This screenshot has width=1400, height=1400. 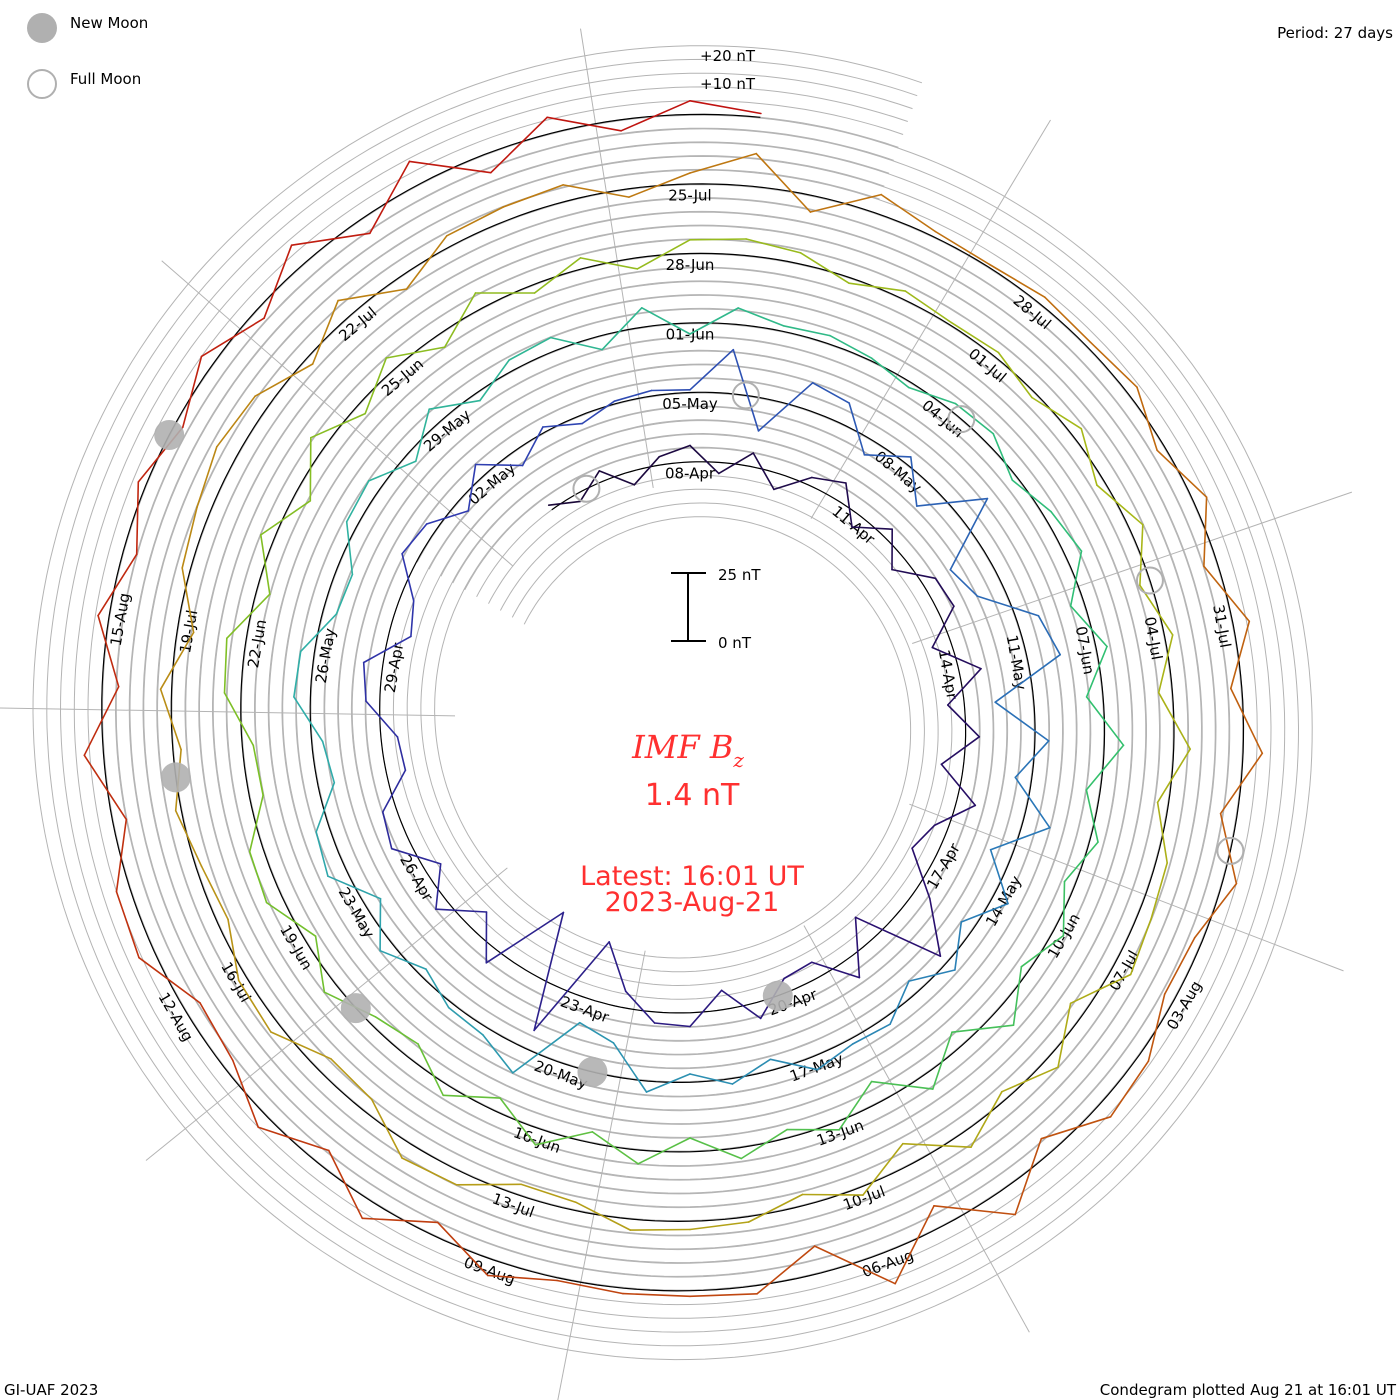 I want to click on scale-top-label: 25 nT, so click(x=739, y=575).